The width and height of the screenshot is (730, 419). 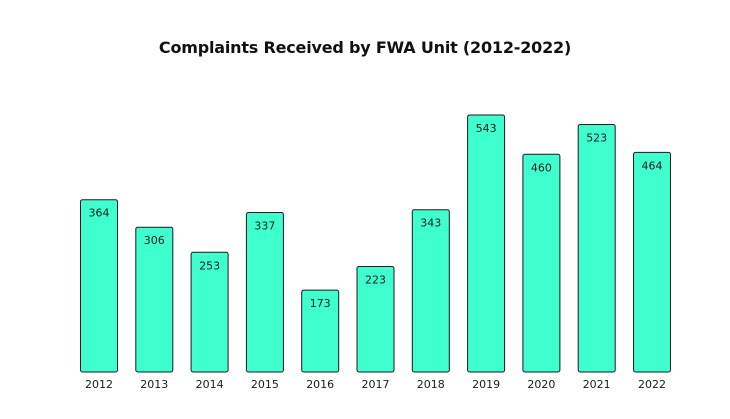 What do you see at coordinates (264, 226) in the screenshot?
I see `data-label-2015: 337` at bounding box center [264, 226].